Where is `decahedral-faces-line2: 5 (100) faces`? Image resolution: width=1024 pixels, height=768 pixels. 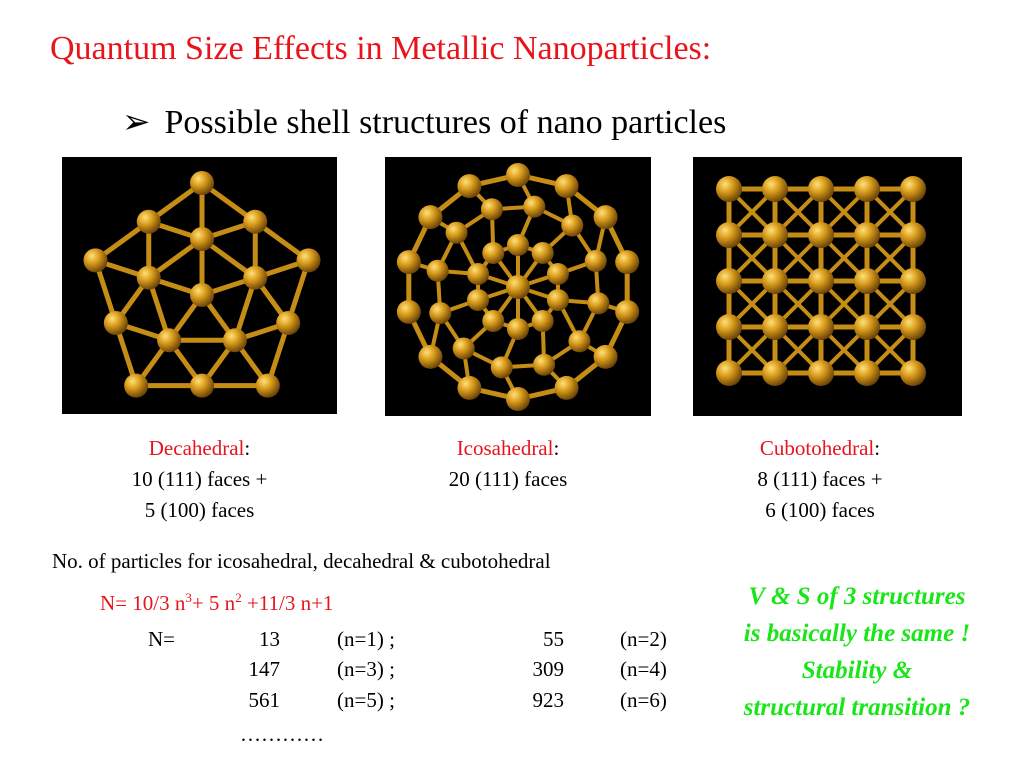 decahedral-faces-line2: 5 (100) faces is located at coordinates (199, 510).